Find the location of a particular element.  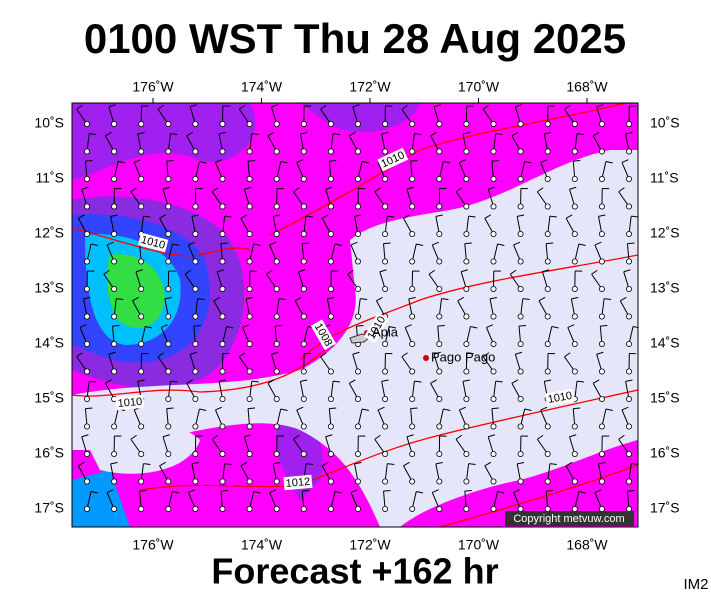

image-code: IM2 is located at coordinates (695, 584).